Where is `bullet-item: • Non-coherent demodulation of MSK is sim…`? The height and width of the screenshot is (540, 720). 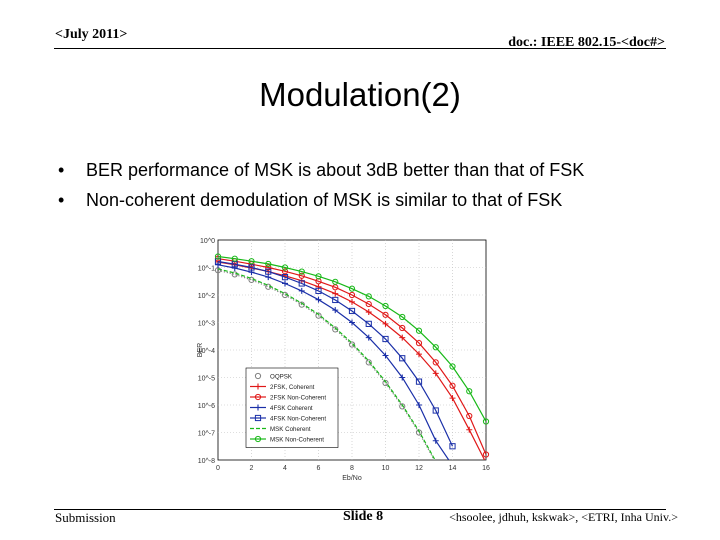 bullet-item: • Non-coherent demodulation of MSK is sim… is located at coordinates (321, 200).